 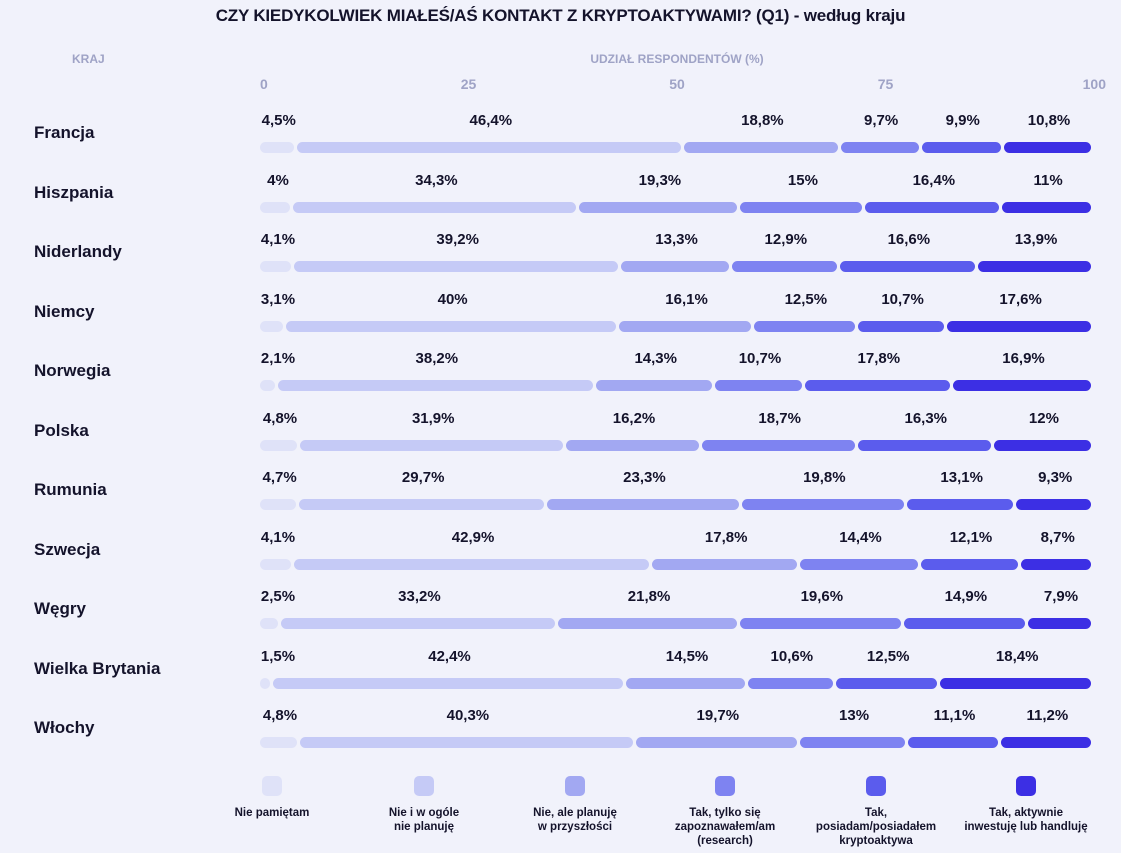 What do you see at coordinates (278, 656) in the screenshot?
I see `data-label: 1,5%` at bounding box center [278, 656].